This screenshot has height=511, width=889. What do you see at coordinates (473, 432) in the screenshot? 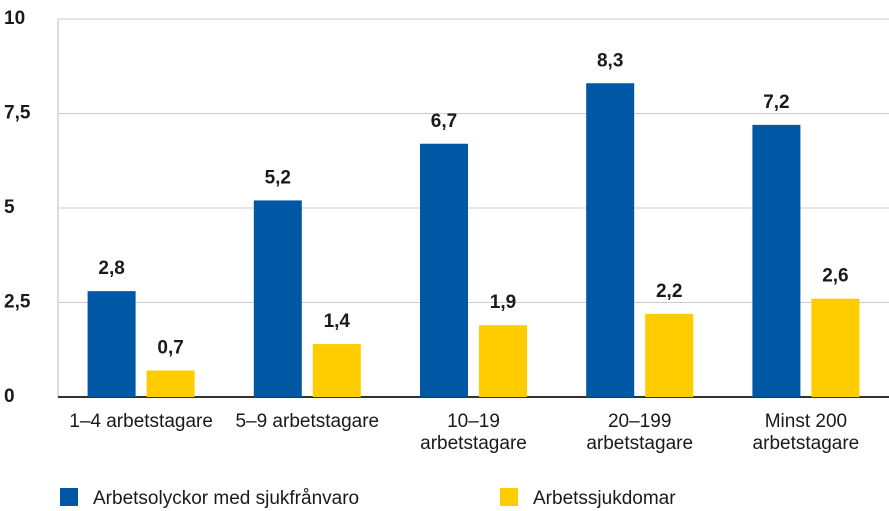
I see `x-tick-label: 10–19 arbetstagare` at bounding box center [473, 432].